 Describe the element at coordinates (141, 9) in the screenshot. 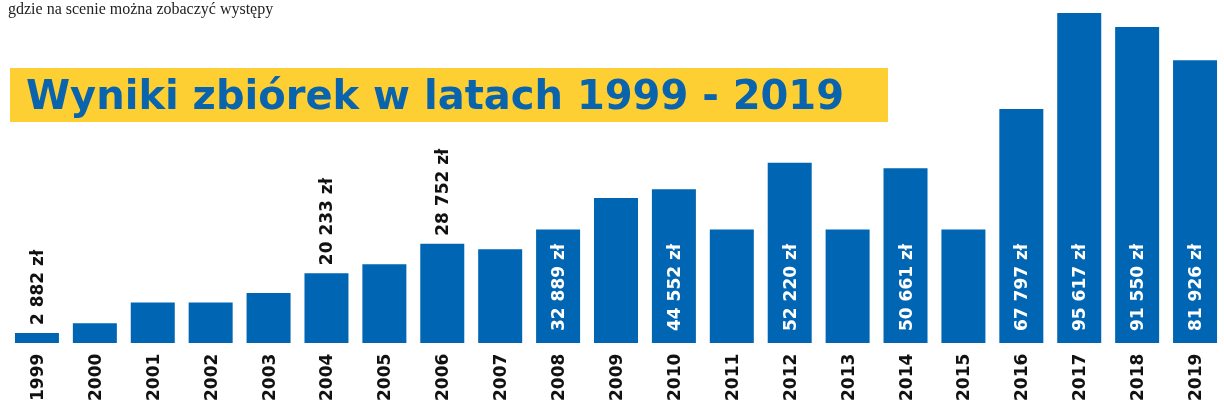

I see `annotation: gdzie na scenie można zobaczyć występy` at that location.